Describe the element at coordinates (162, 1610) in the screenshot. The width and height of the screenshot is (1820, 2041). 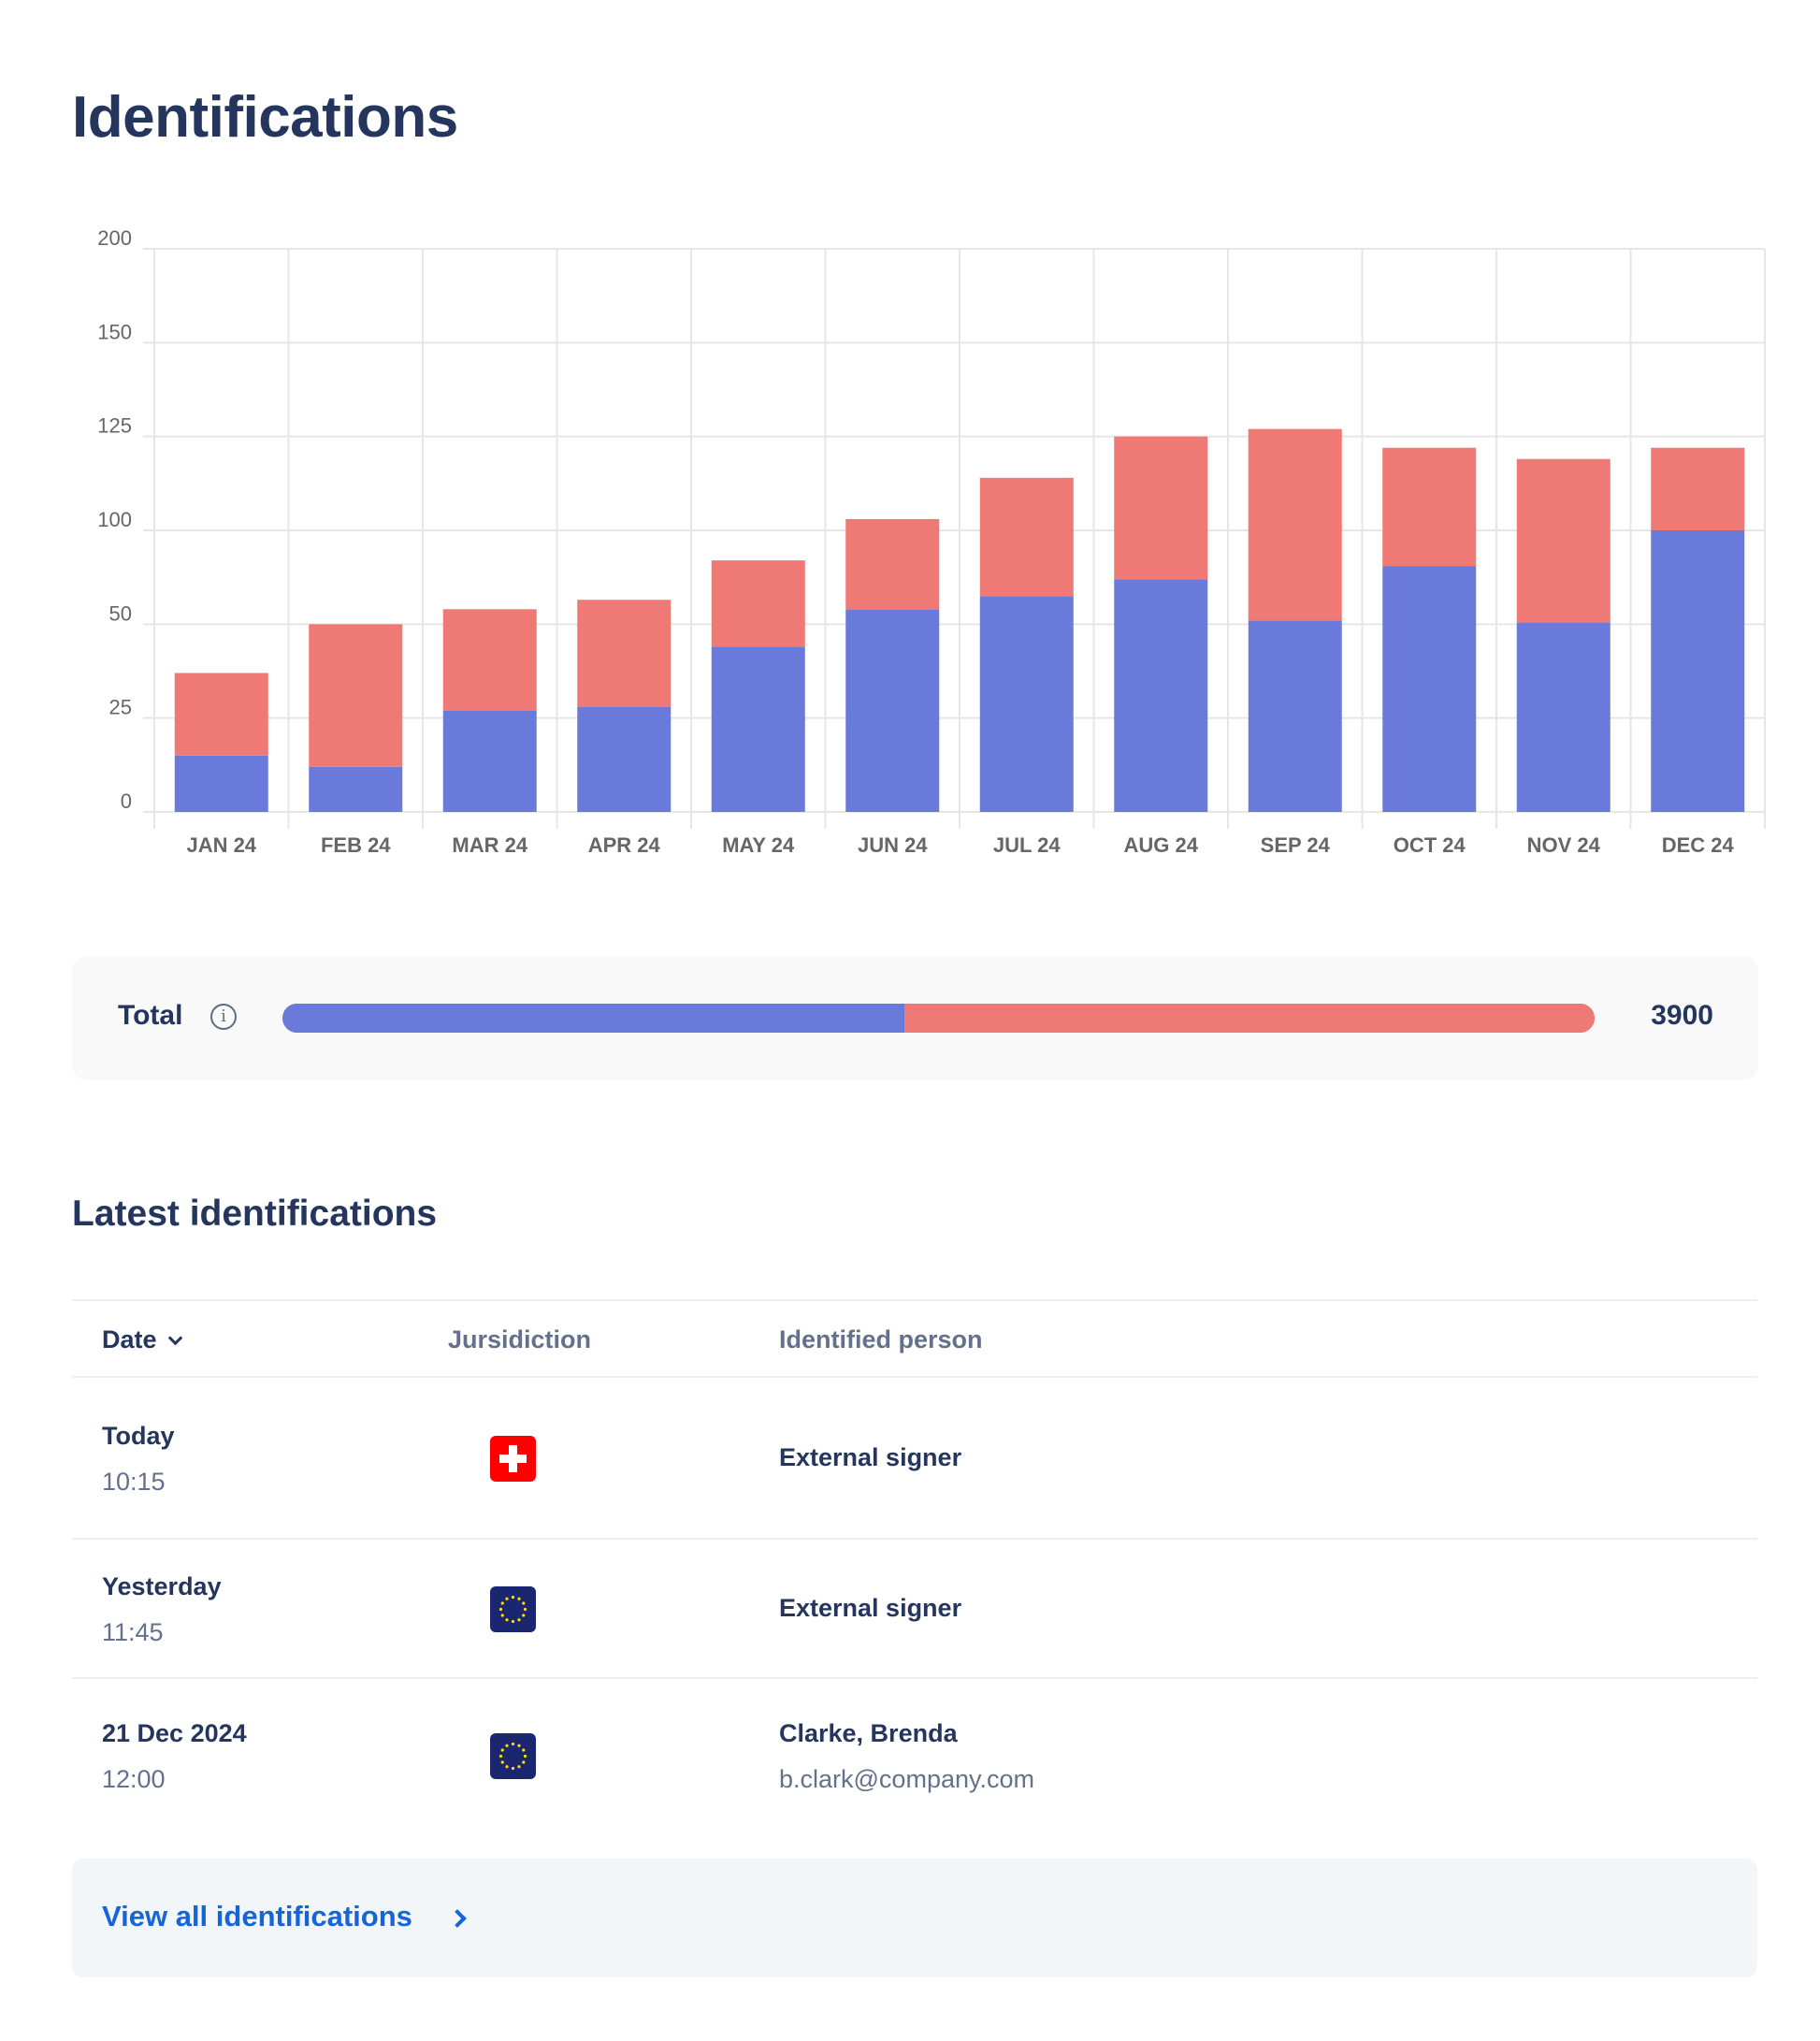
I see `date-cell: Yesterday 11:45` at that location.